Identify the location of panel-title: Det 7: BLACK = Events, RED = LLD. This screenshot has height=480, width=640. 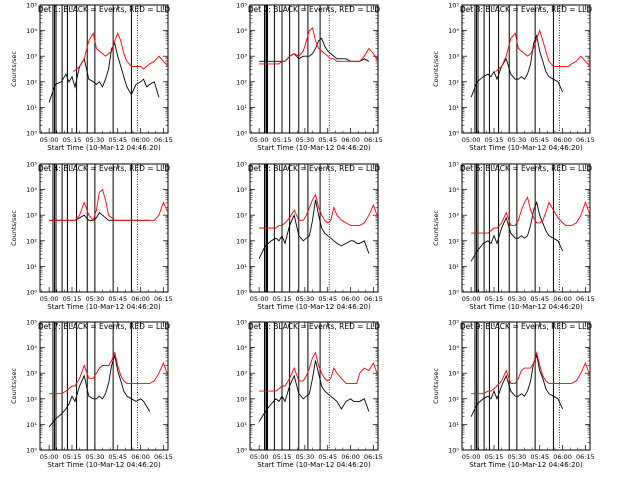
(104, 326).